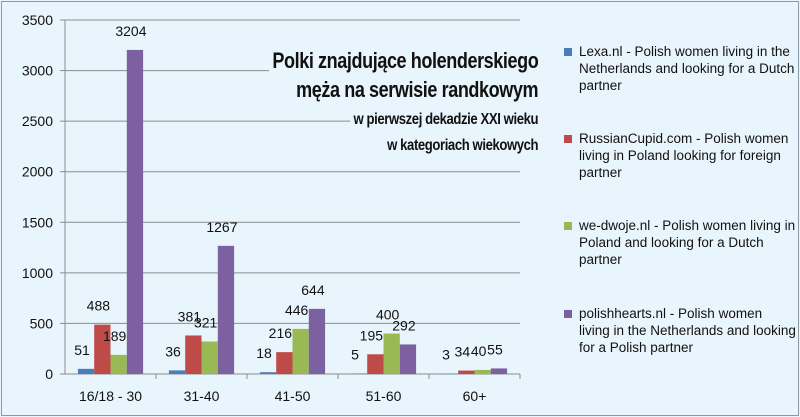 This screenshot has width=800, height=417. I want to click on y-tick-label: 3000, so click(37, 71).